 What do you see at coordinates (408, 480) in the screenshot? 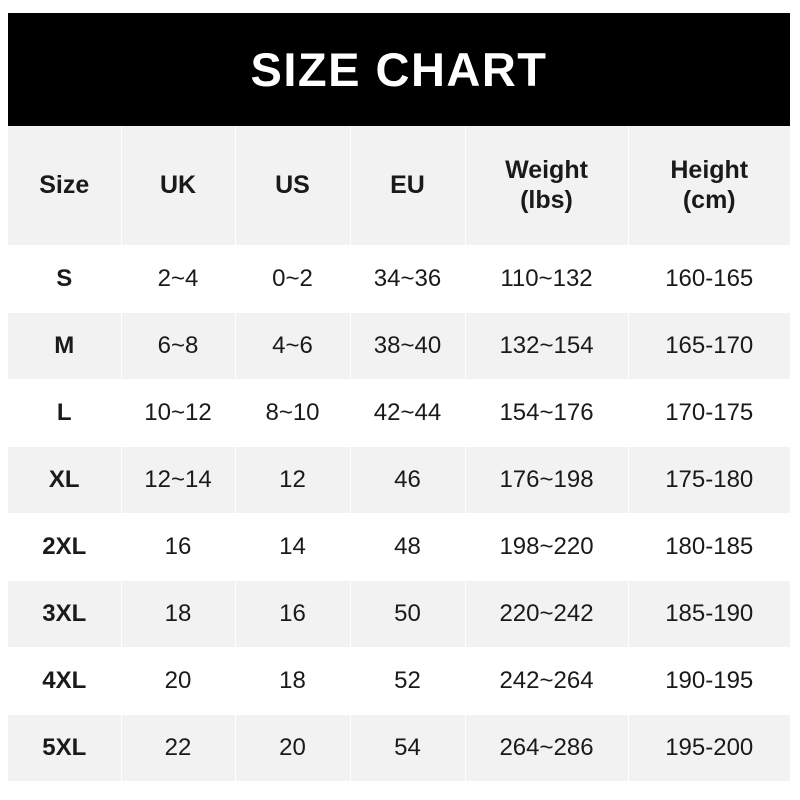
I see `cell-eu: 46` at bounding box center [408, 480].